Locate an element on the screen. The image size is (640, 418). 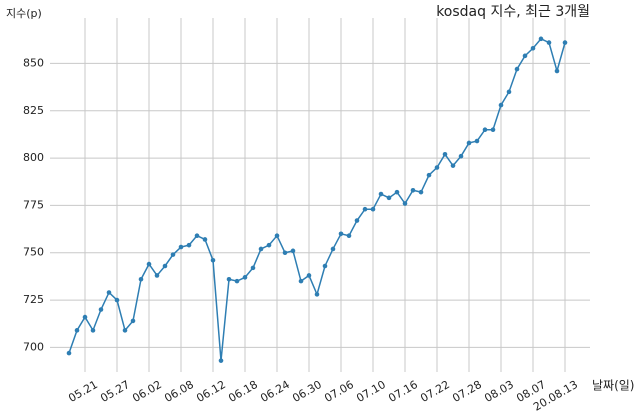
x-tick-label: 06.12 is located at coordinates (211, 391).